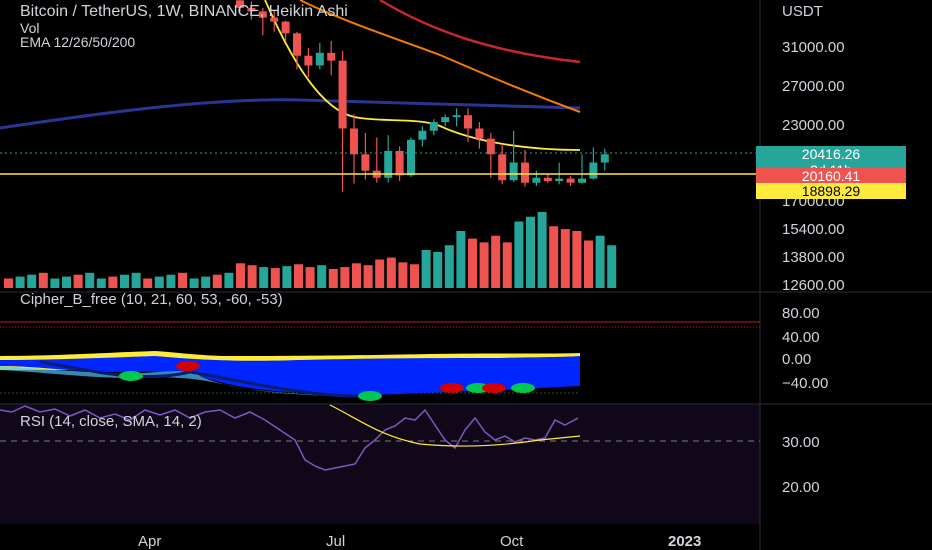 The image size is (932, 550). What do you see at coordinates (813, 125) in the screenshot?
I see `price-axis-tick: 23000.00` at bounding box center [813, 125].